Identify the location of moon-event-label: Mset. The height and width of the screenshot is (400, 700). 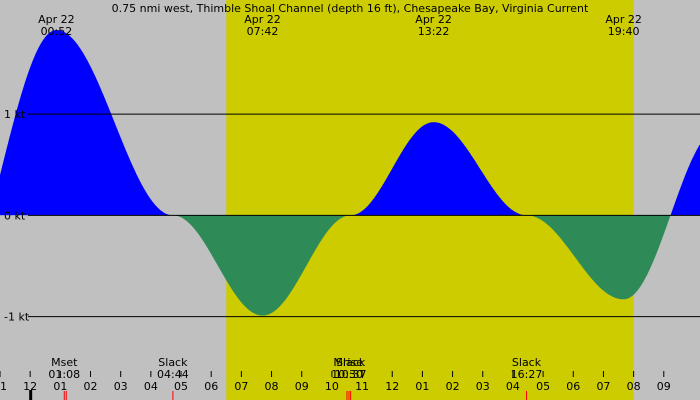
(64, 362).